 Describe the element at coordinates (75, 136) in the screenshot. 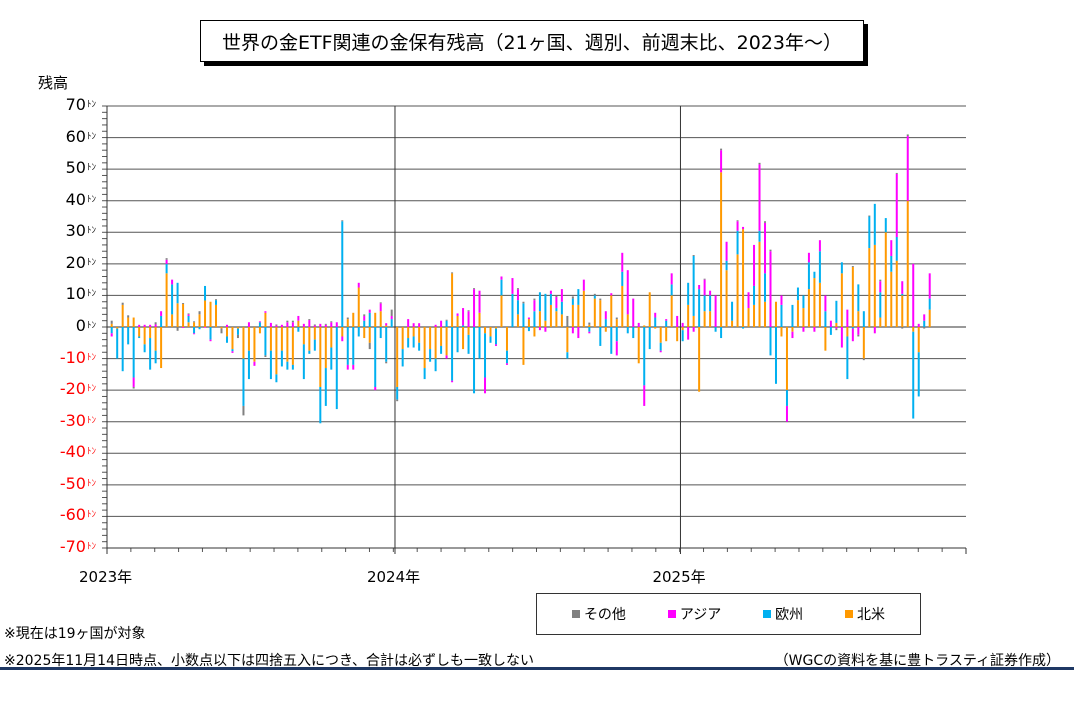

I see `y-tick-value: 60` at that location.